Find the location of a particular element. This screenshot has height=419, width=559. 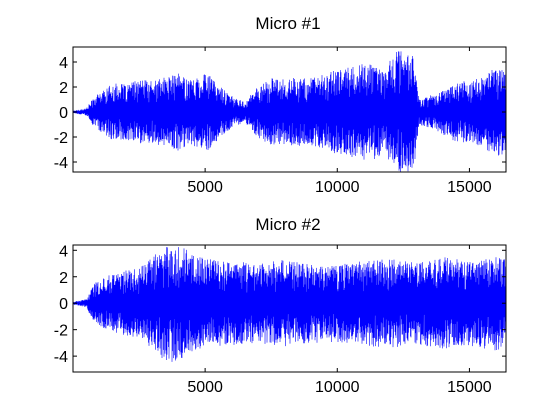

subplot-title: Micro #2 is located at coordinates (287, 224).